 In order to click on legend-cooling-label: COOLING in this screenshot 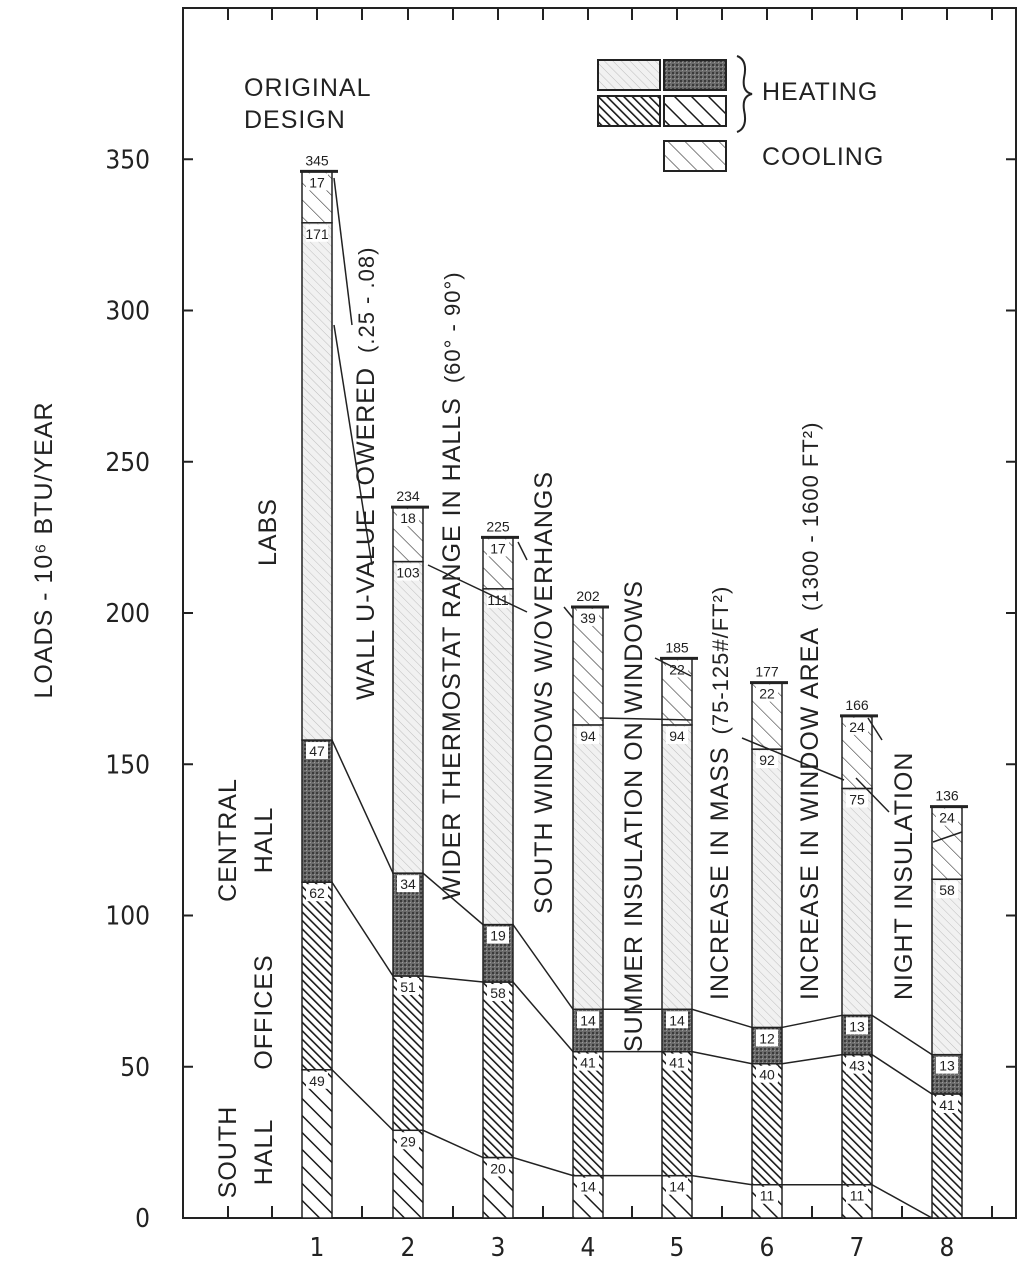, I will do `click(823, 157)`.